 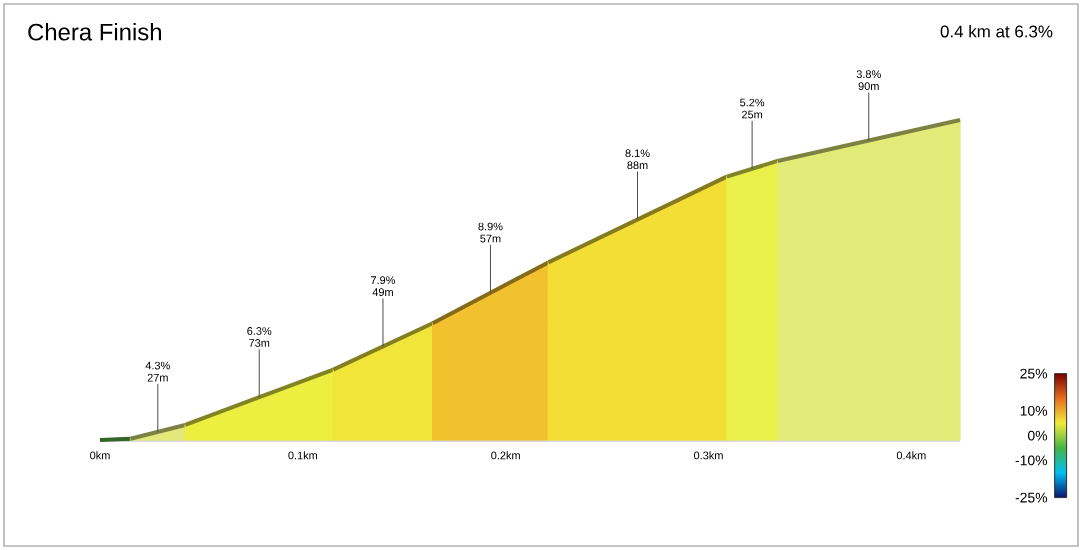 I want to click on x-tick-label: 0.1km, so click(x=303, y=455).